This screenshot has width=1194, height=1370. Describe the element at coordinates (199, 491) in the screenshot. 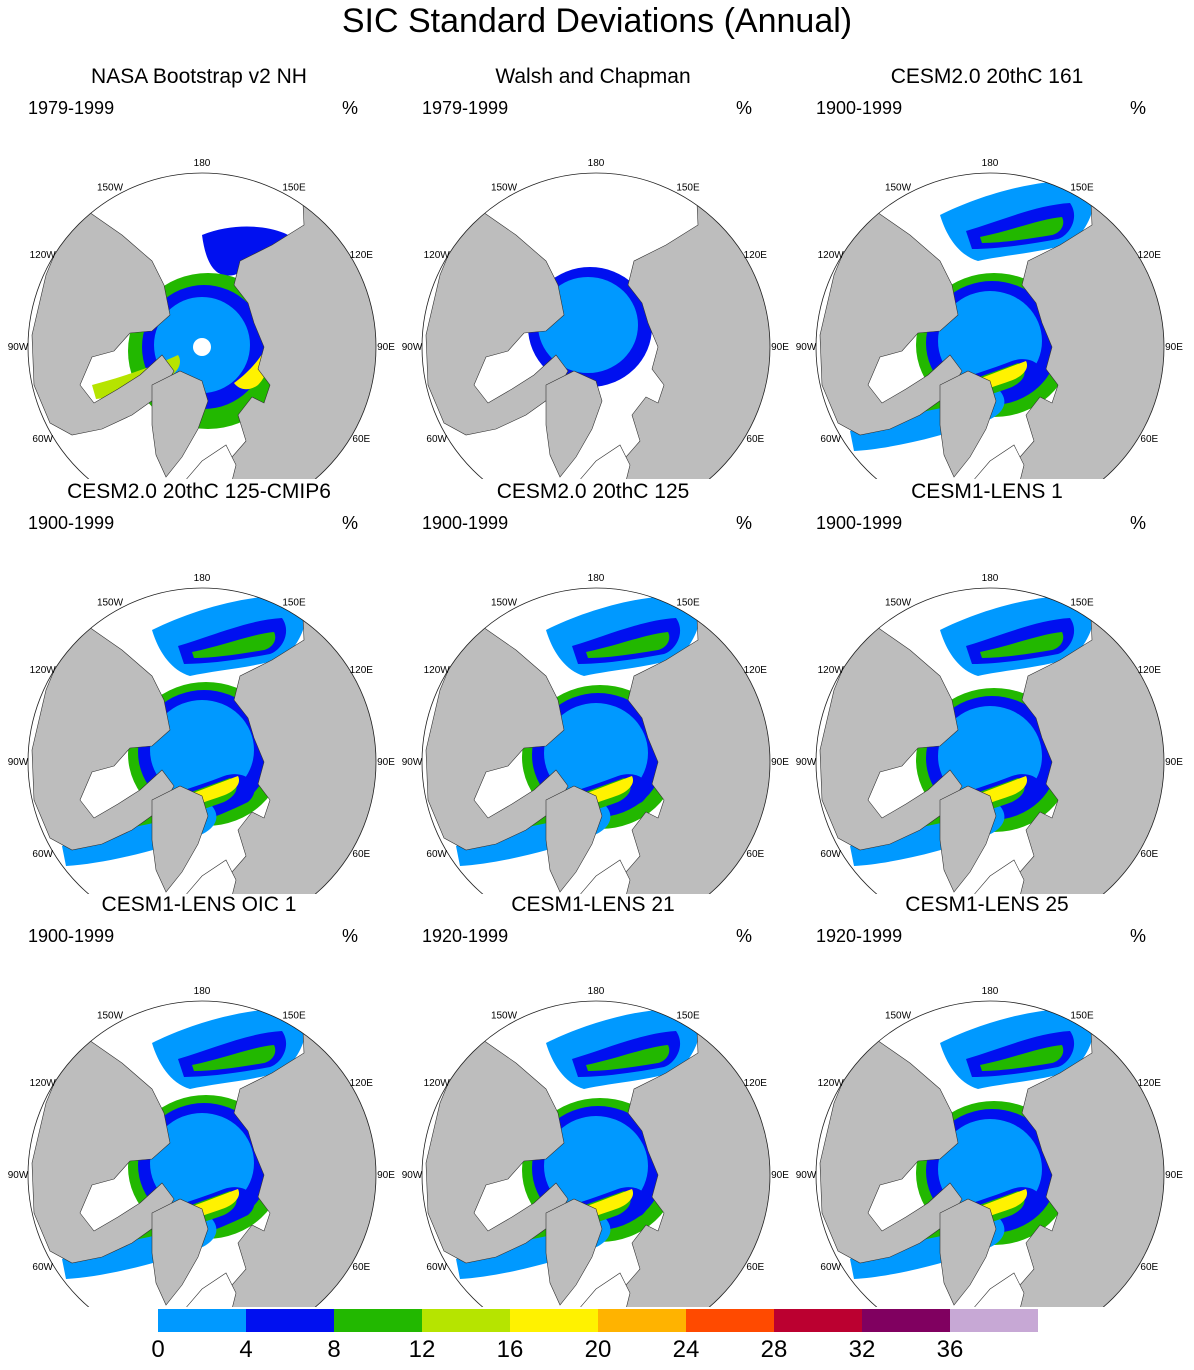

I see `panel-title: CESM2.0 20thC 125-CMIP6` at that location.